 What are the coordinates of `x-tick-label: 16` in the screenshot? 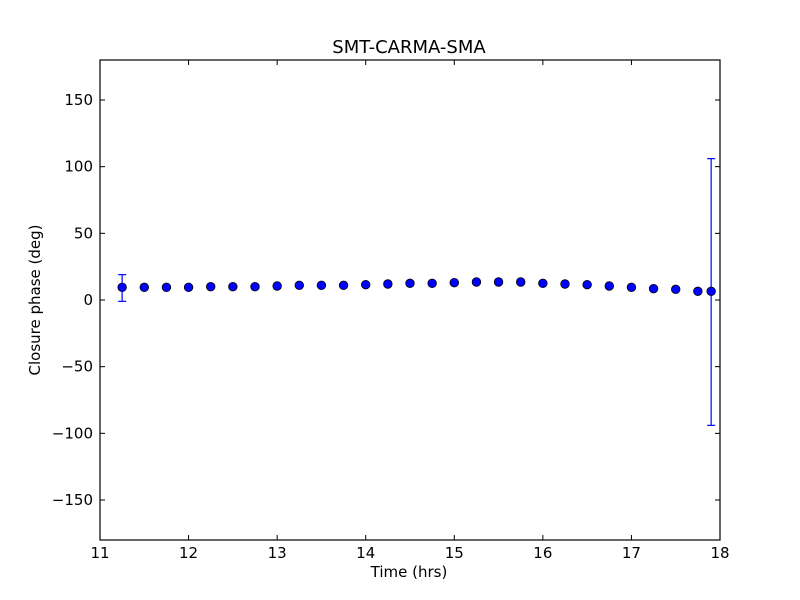 It's located at (542, 553).